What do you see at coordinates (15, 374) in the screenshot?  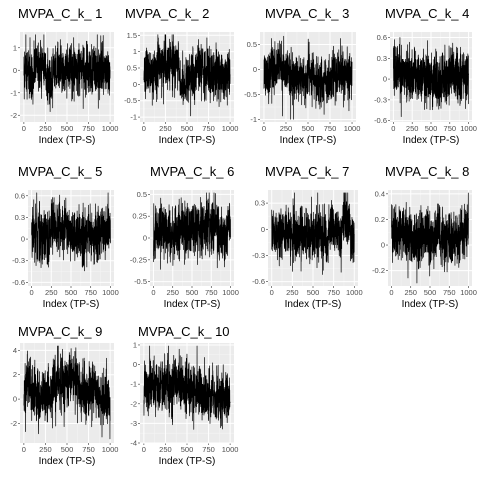 I see `y-tick-label: 2` at bounding box center [15, 374].